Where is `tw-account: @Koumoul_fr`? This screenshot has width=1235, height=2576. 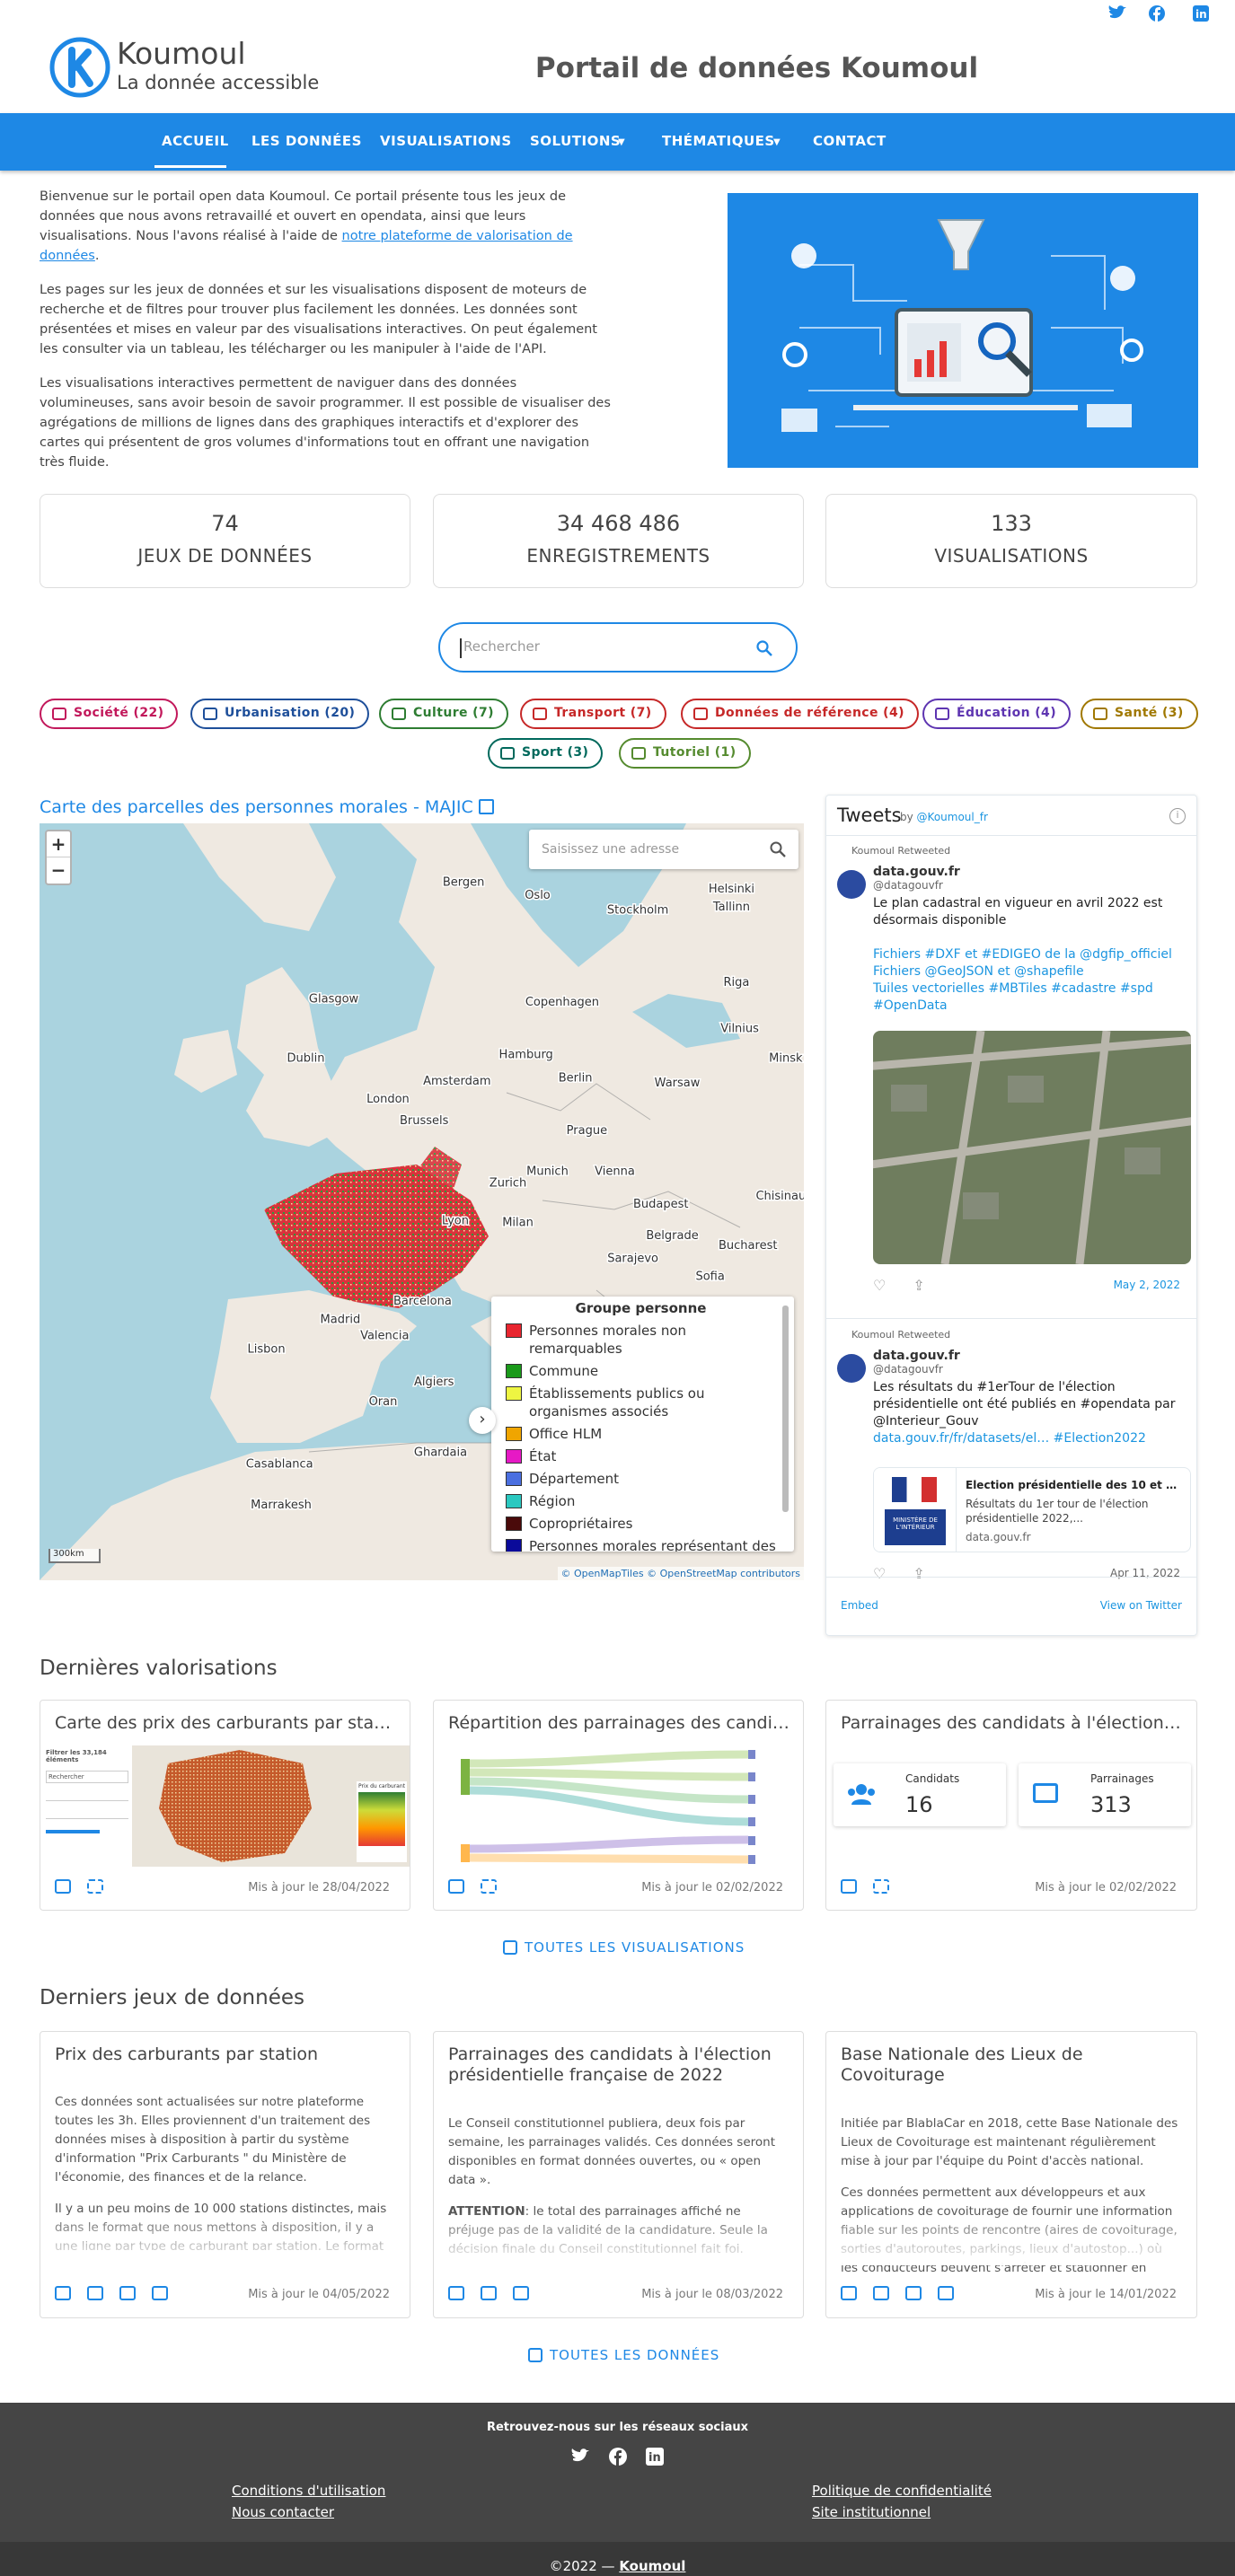 tw-account: @Koumoul_fr is located at coordinates (952, 817).